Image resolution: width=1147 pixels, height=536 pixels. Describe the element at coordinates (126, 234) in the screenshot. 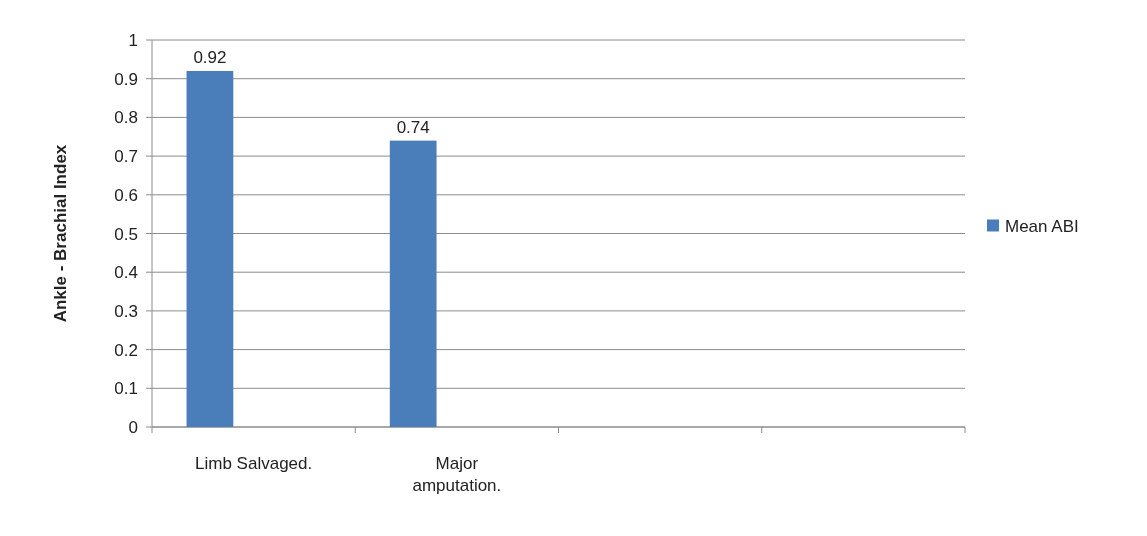

I see `y-tick-label: 0.5` at that location.